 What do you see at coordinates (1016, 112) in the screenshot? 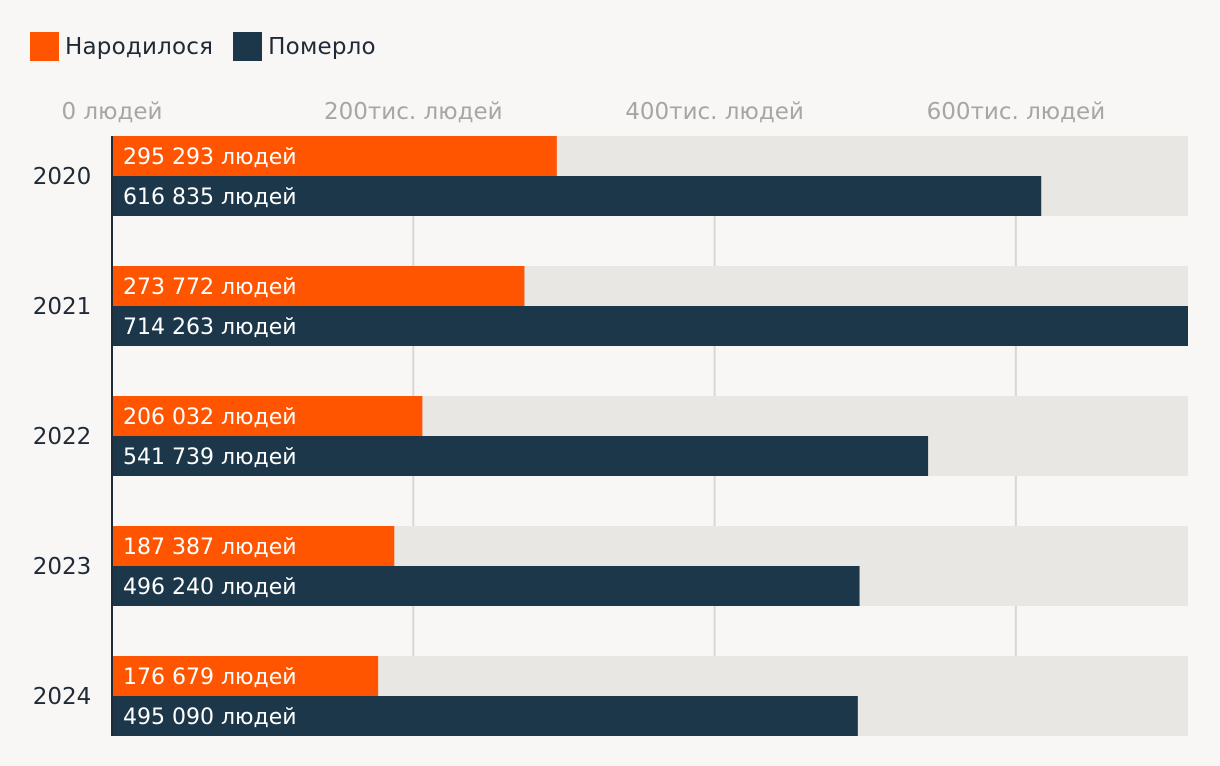
I see `x-tick-label-3: 600тис. людей` at bounding box center [1016, 112].